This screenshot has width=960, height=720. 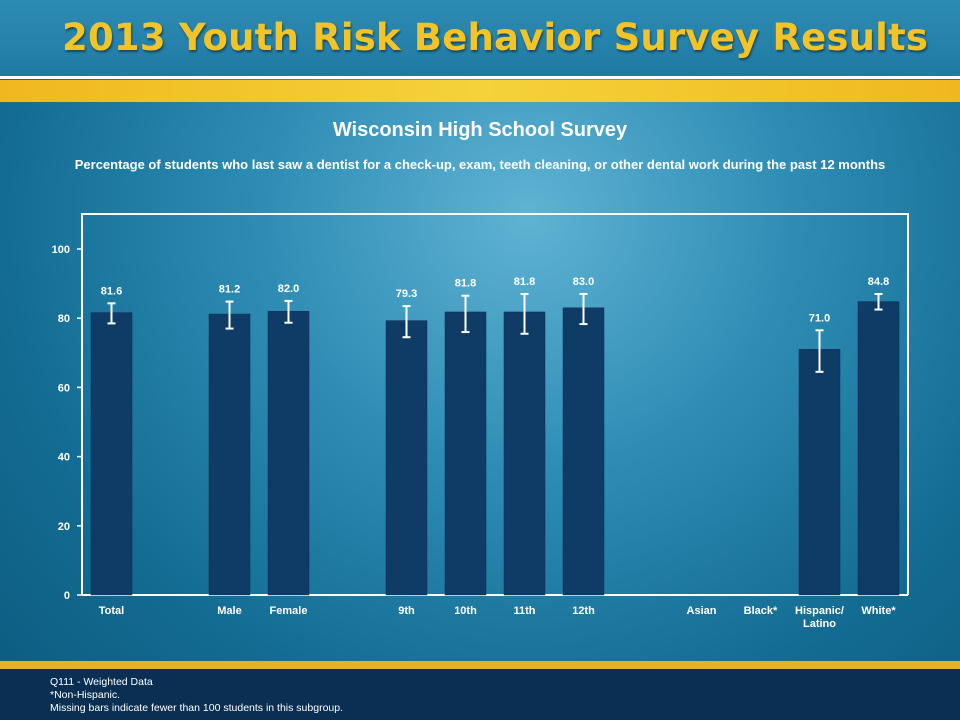 I want to click on y-tick-label: 100, so click(x=61, y=250).